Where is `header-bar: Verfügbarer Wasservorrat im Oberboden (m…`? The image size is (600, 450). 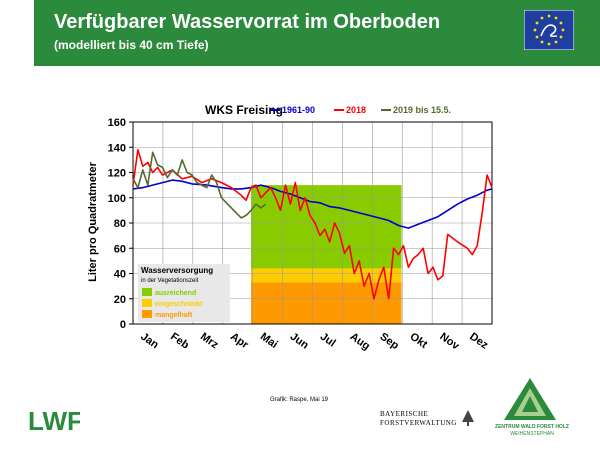 header-bar: Verfügbarer Wasservorrat im Oberboden (m… is located at coordinates (300, 33).